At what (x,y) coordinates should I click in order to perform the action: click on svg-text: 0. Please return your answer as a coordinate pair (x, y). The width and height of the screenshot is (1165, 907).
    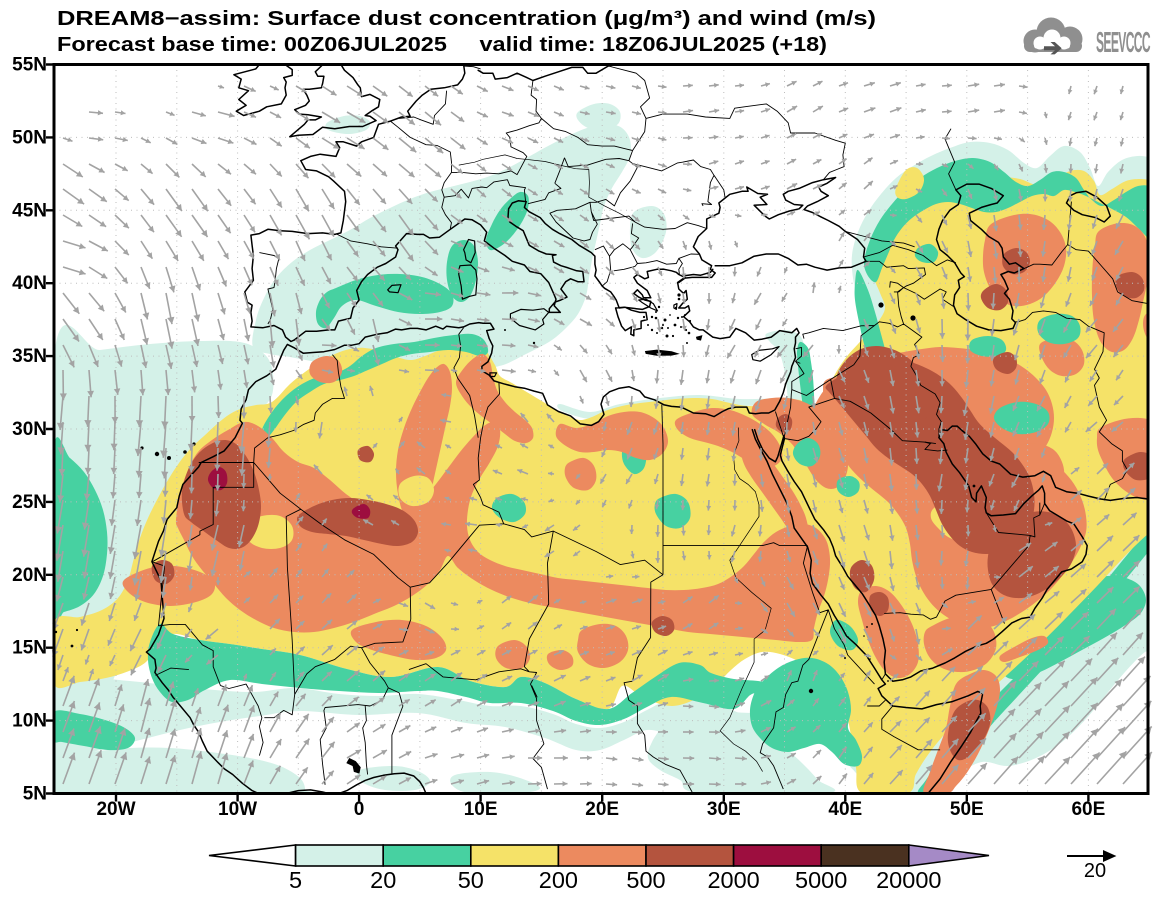
    Looking at the image, I should click on (359, 809).